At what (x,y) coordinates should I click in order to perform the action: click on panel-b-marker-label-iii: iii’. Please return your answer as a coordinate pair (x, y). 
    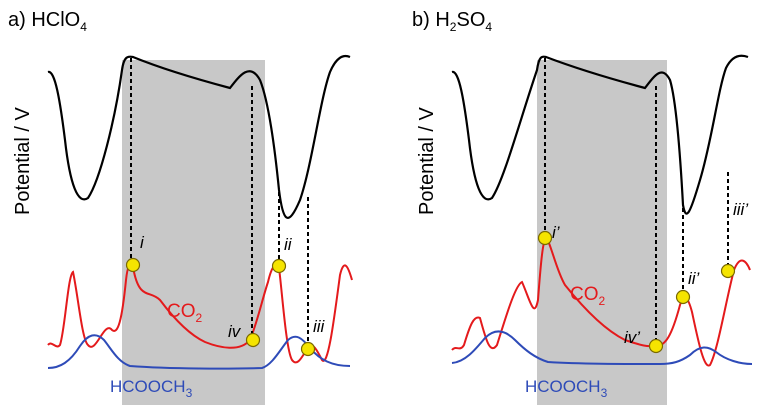
    Looking at the image, I should click on (740, 209).